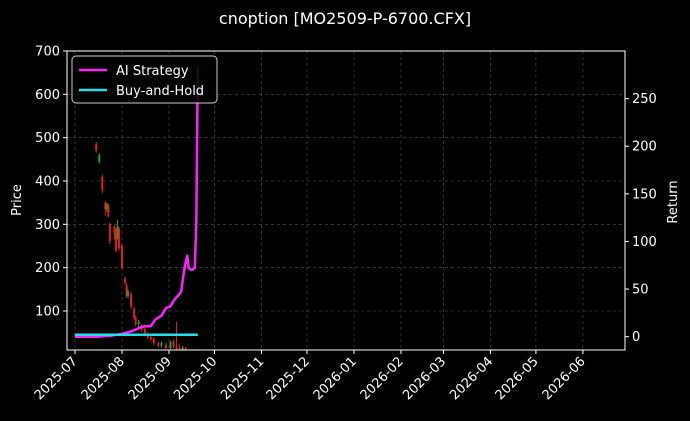 The height and width of the screenshot is (421, 690). What do you see at coordinates (17, 200) in the screenshot?
I see `y-axis-left-title: Price` at bounding box center [17, 200].